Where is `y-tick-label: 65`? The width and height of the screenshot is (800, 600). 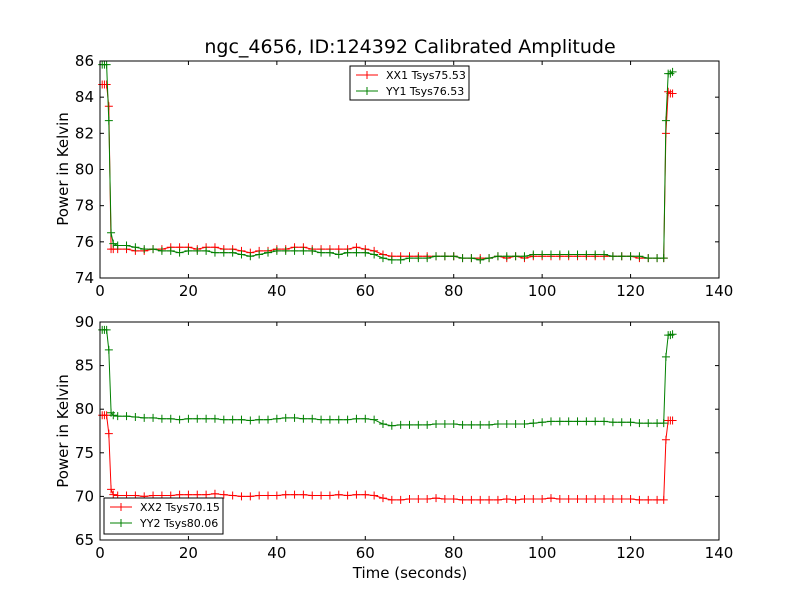
y-tick-label: 65 is located at coordinates (84, 540).